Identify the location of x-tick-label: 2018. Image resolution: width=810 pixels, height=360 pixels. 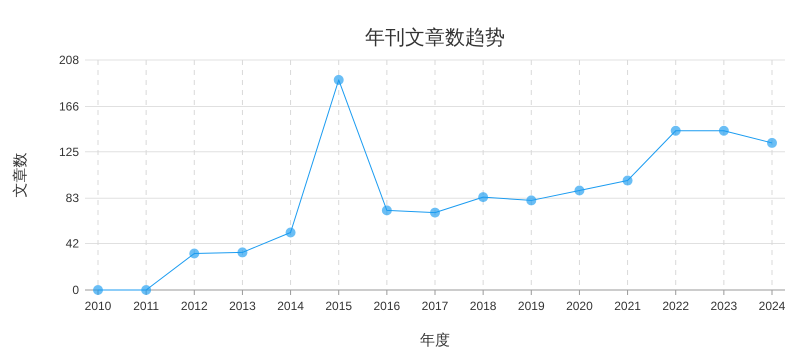
(483, 306).